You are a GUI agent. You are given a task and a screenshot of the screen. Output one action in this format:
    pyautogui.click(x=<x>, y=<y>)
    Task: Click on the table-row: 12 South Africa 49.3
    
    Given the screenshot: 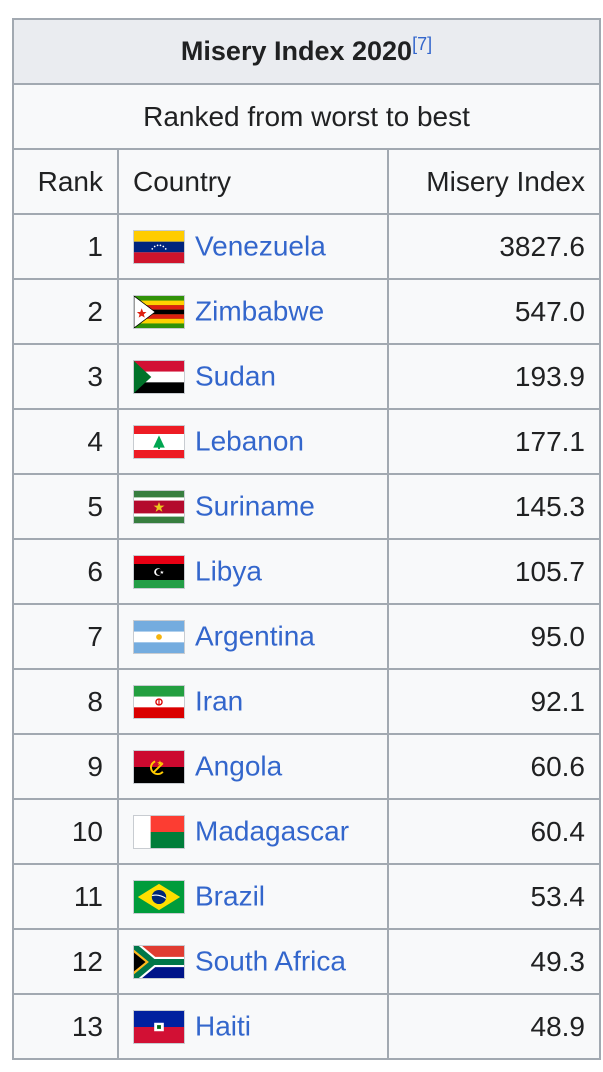 What is the action you would take?
    pyautogui.click(x=306, y=961)
    